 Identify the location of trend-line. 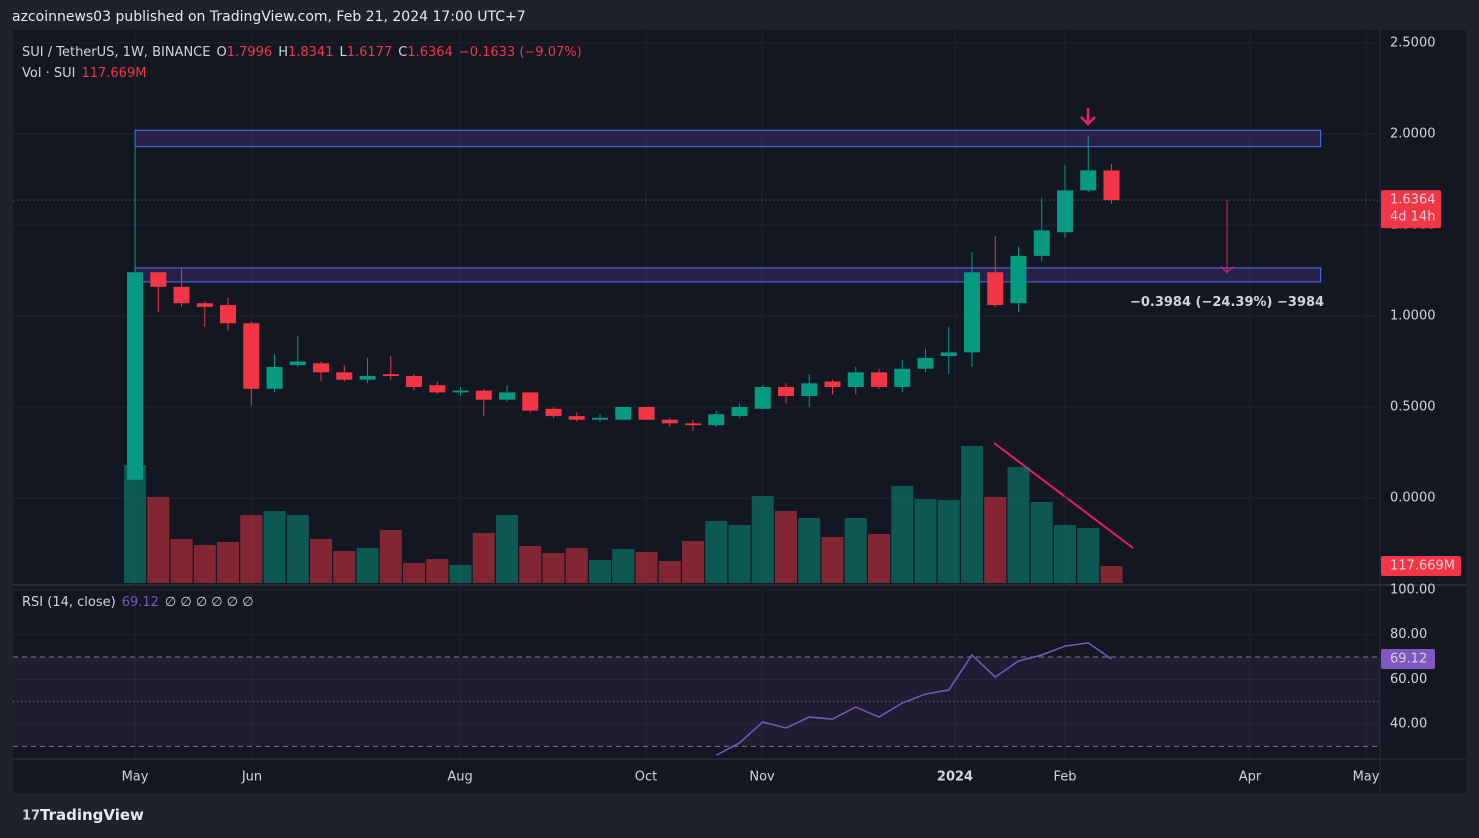
(1063, 495).